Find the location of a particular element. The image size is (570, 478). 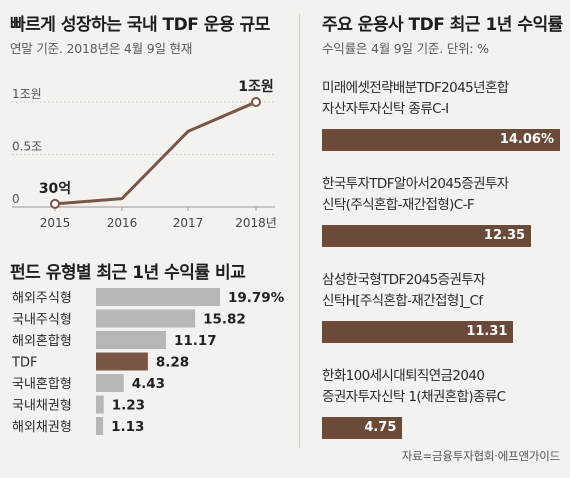

value-label: 1.23 is located at coordinates (128, 406).